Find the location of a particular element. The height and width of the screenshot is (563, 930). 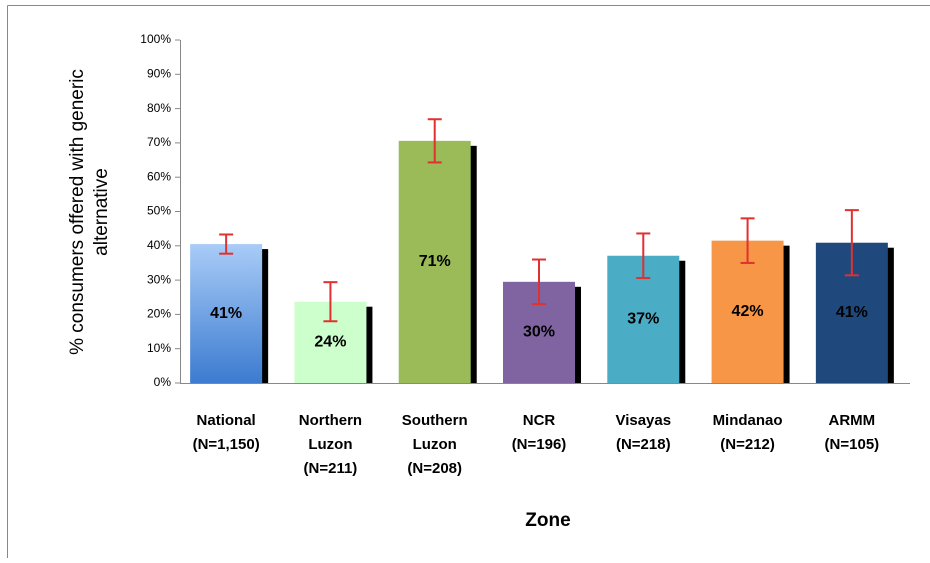

y-tick-label: 40% is located at coordinates (159, 245).